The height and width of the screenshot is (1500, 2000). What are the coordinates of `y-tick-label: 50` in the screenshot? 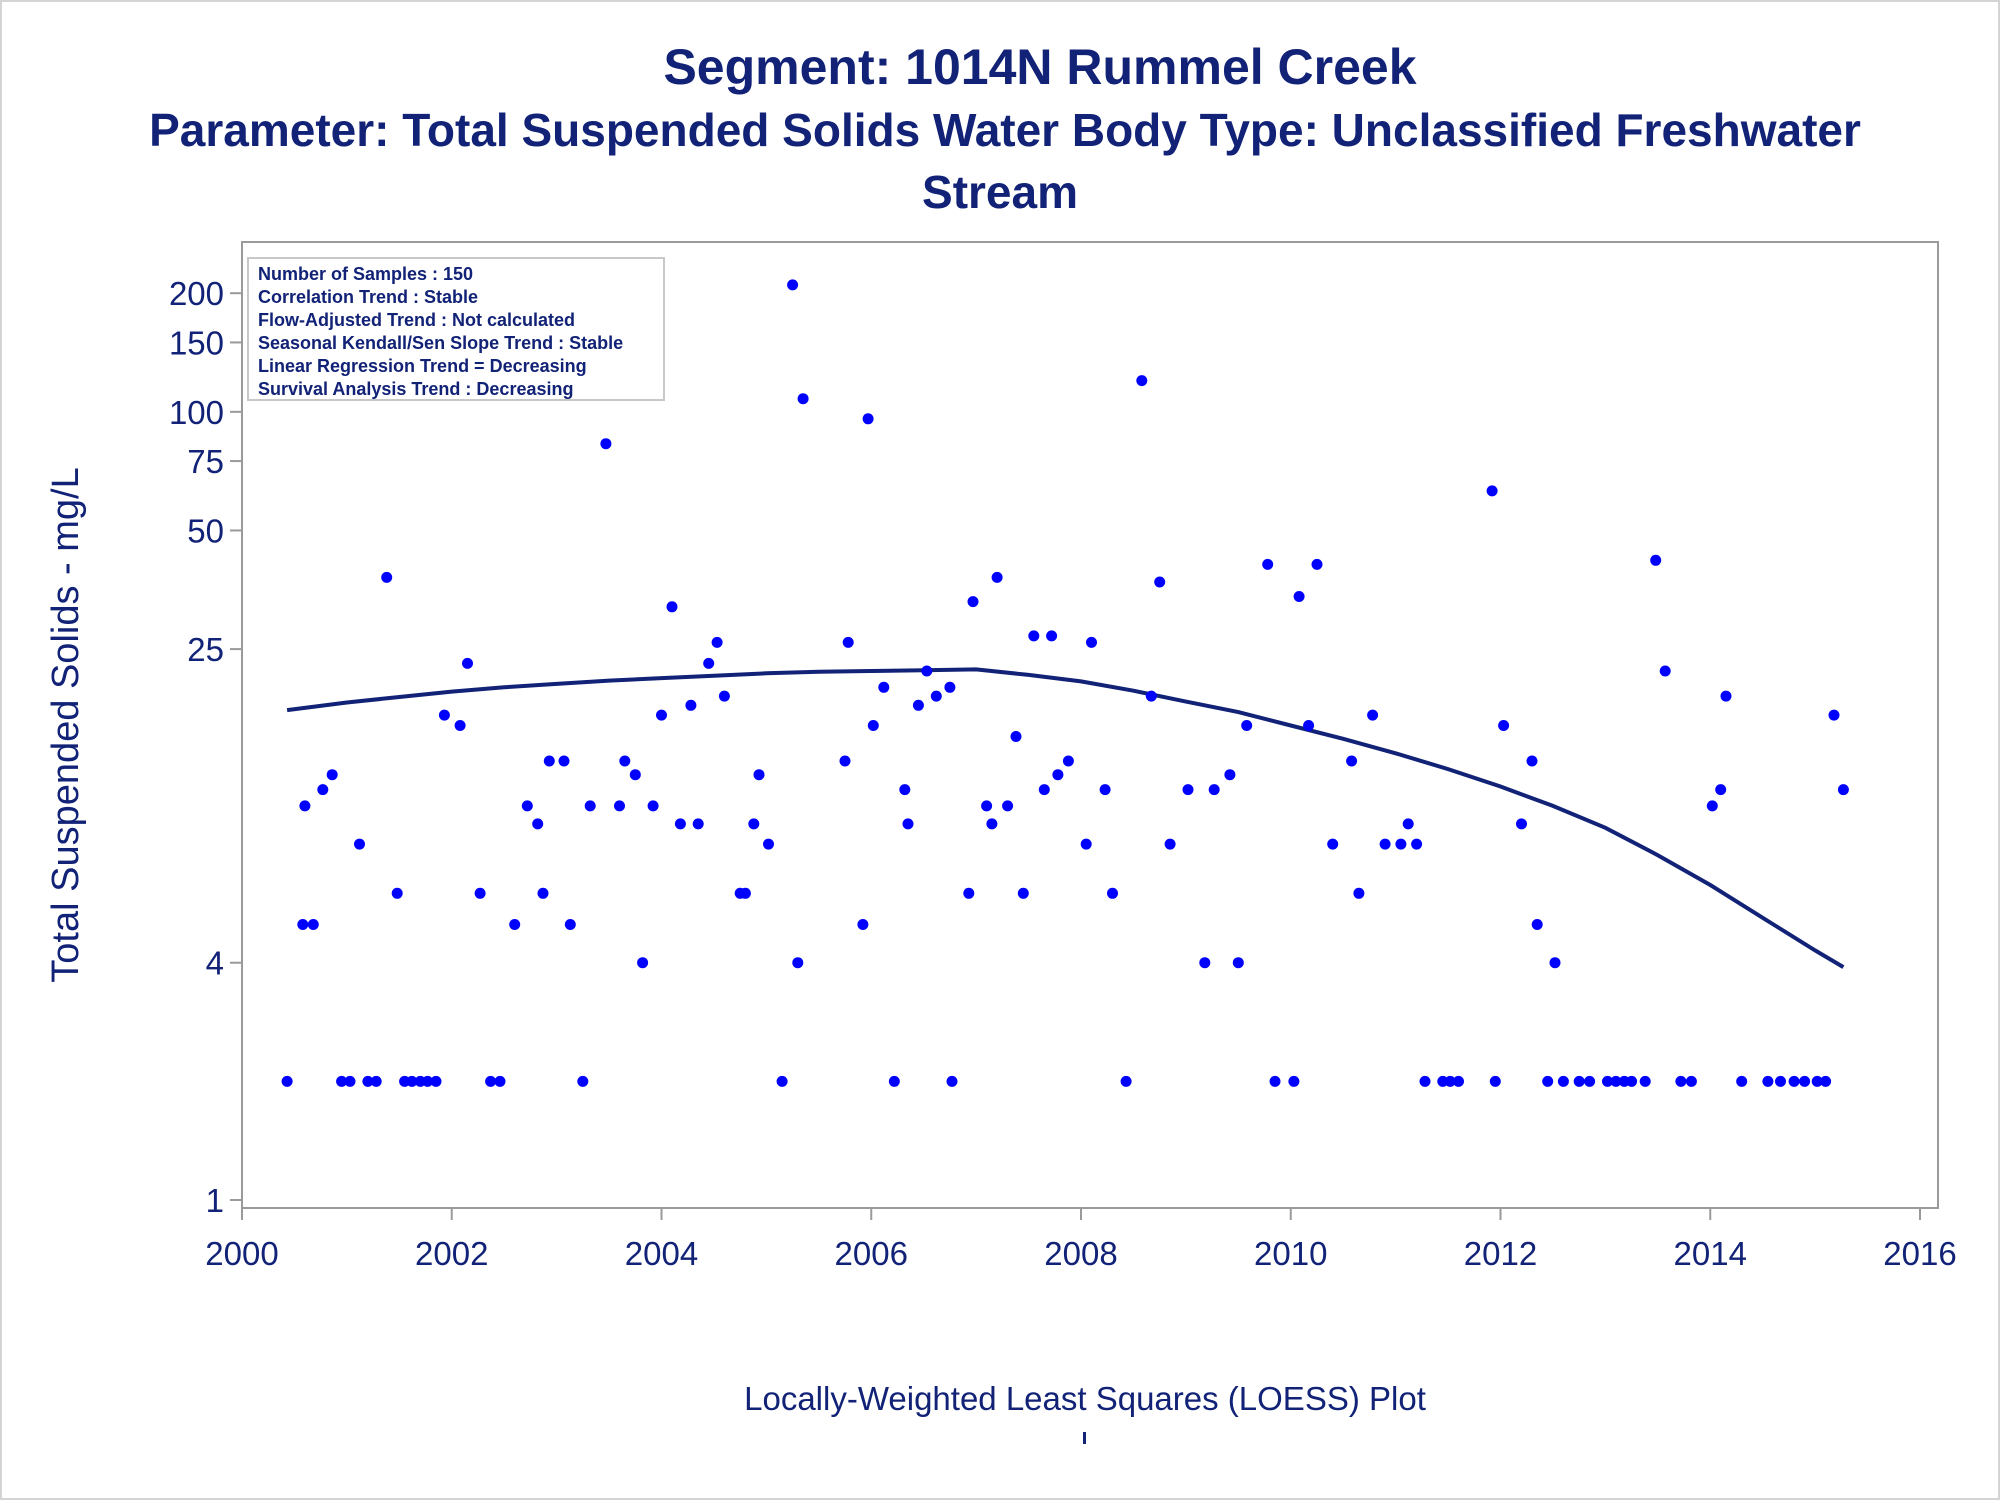 It's located at (205, 530).